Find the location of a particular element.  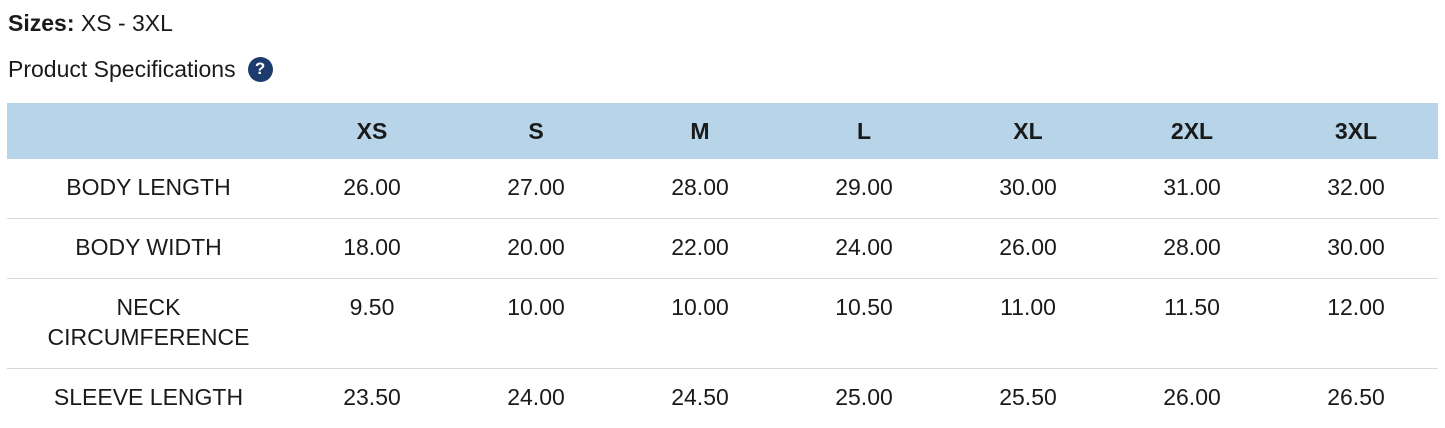

section-heading: Product Specifications ? is located at coordinates (723, 70).